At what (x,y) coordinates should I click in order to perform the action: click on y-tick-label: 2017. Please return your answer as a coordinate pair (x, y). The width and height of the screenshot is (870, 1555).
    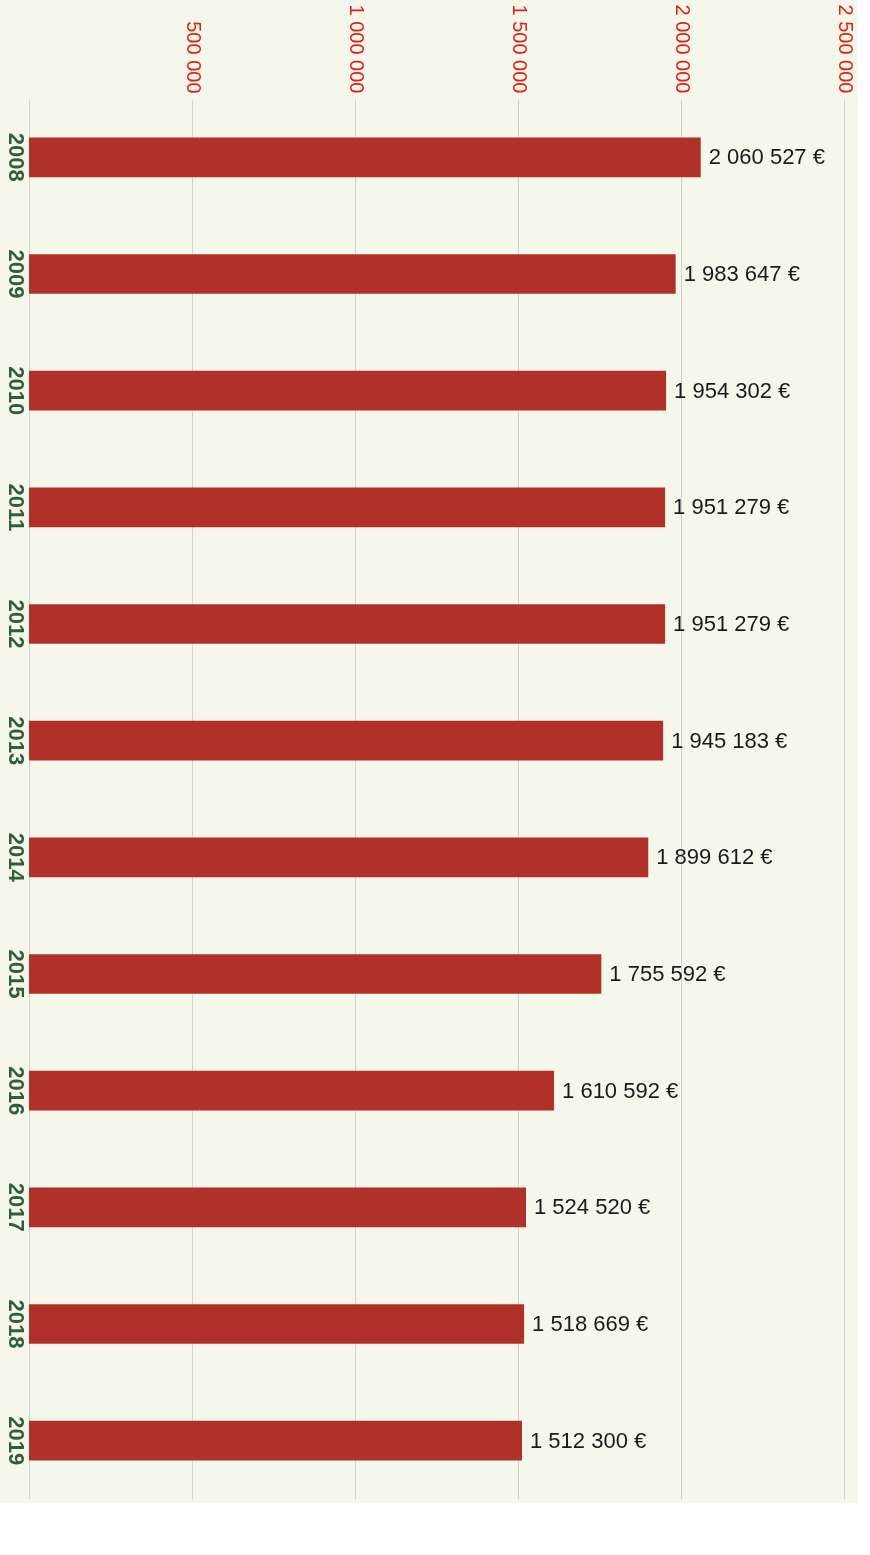
    Looking at the image, I should click on (16, 1207).